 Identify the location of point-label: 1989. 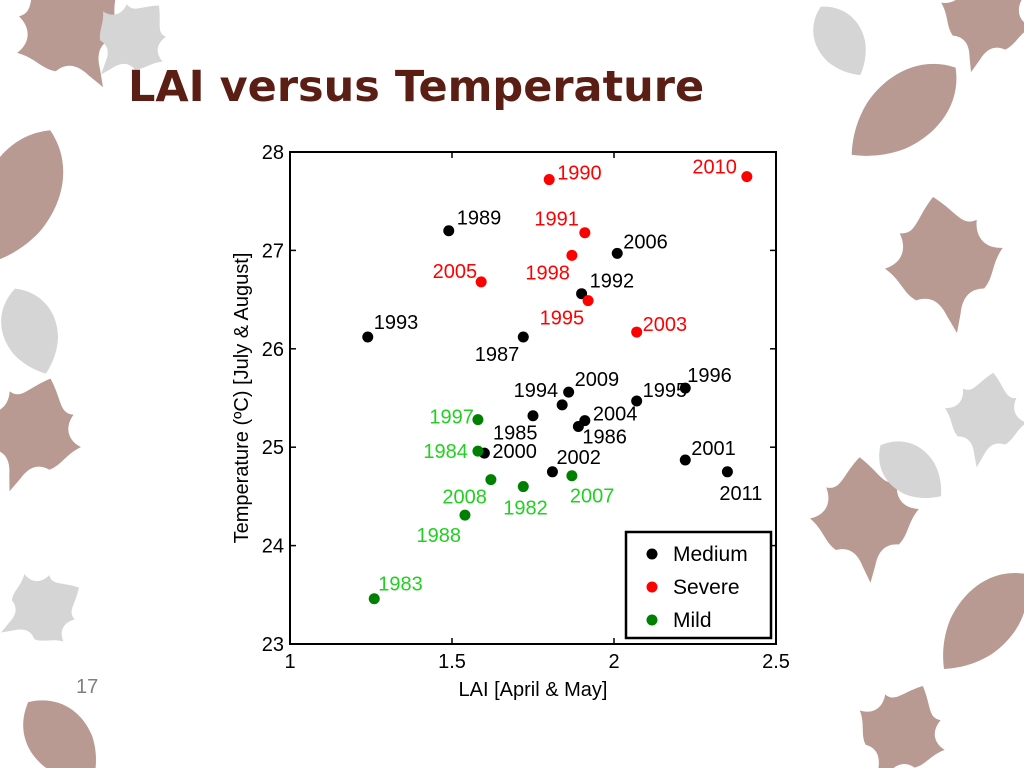
(479, 219).